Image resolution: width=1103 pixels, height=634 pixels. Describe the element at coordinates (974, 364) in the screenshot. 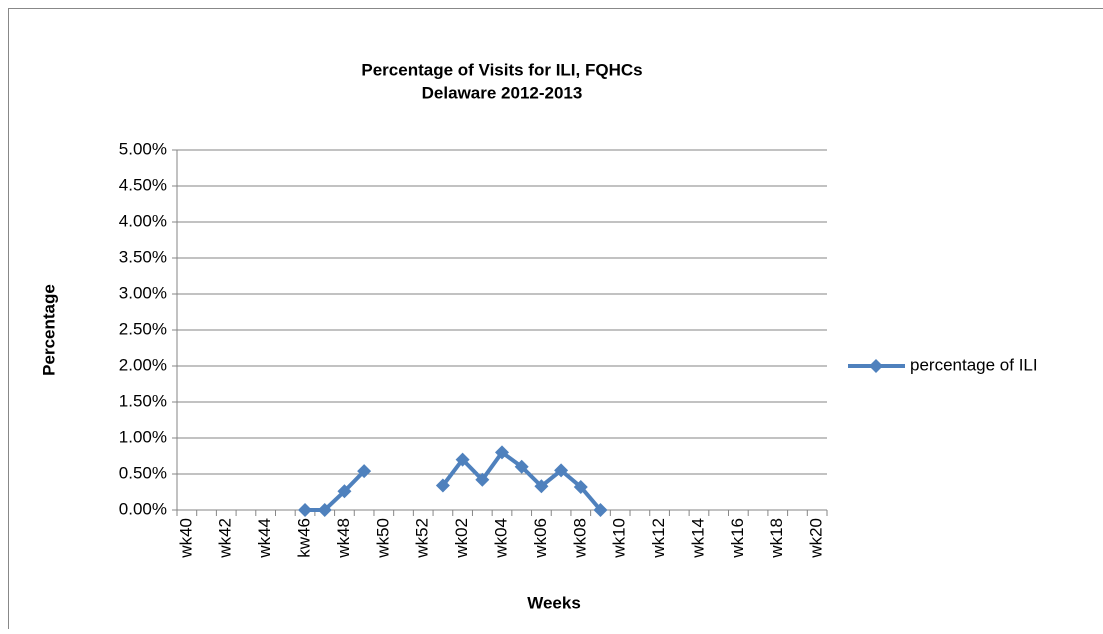

I see `legend-label: percentage of ILI` at that location.